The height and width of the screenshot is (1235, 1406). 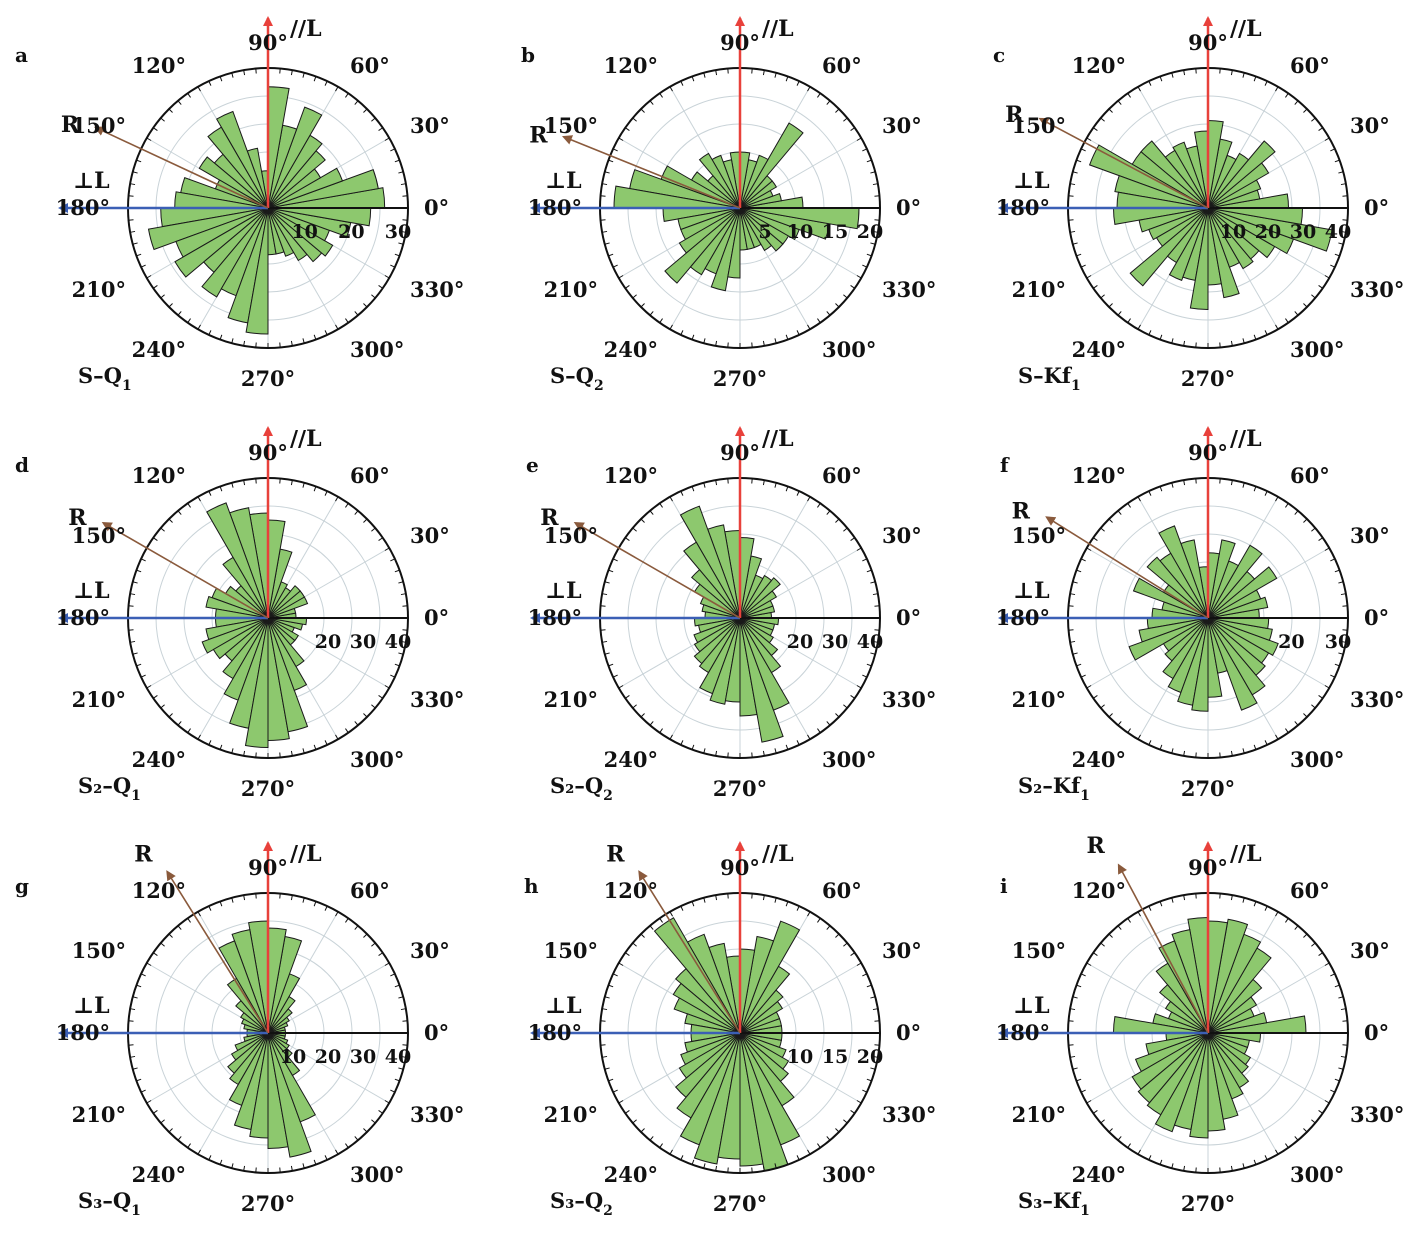 I want to click on parallel-label: ∕∕L, so click(x=778, y=854).